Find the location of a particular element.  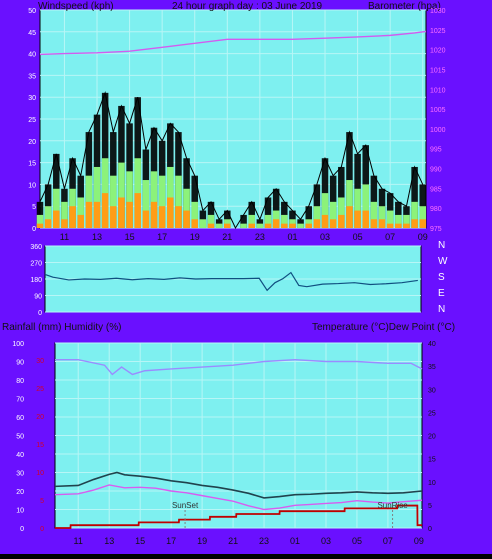

direction-series-group is located at coordinates (231, 281).